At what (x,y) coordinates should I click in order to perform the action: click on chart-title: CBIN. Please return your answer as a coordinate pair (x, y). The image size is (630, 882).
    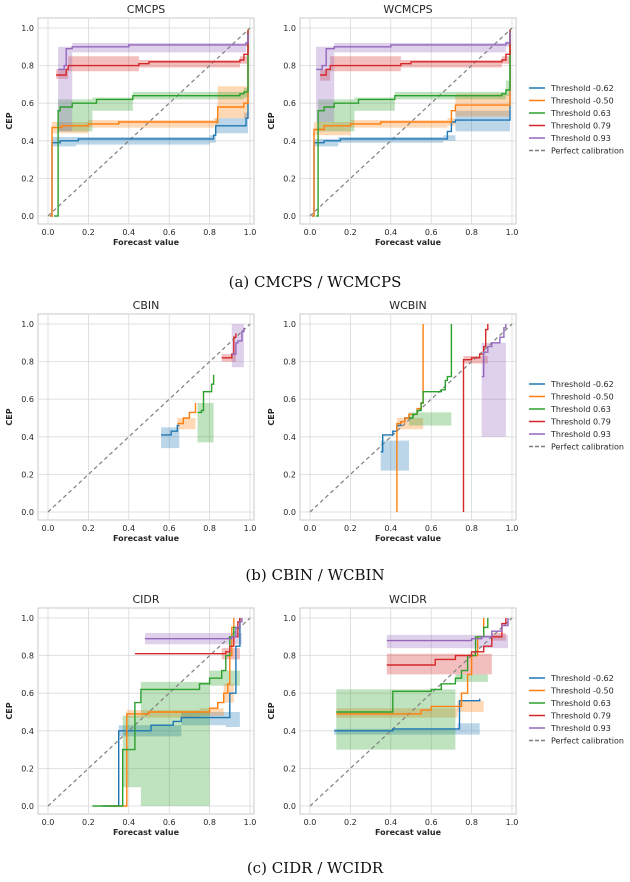
    Looking at the image, I should click on (146, 305).